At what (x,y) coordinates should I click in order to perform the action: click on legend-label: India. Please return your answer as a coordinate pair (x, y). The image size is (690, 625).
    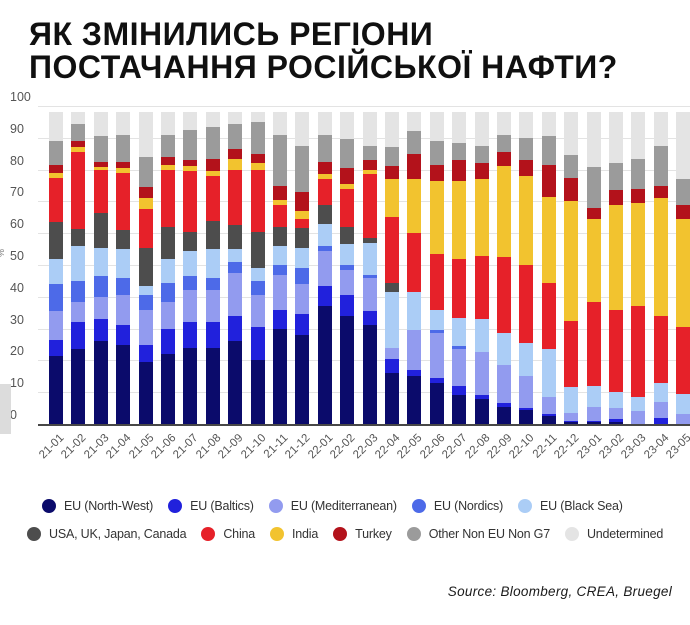
    Looking at the image, I should click on (305, 534).